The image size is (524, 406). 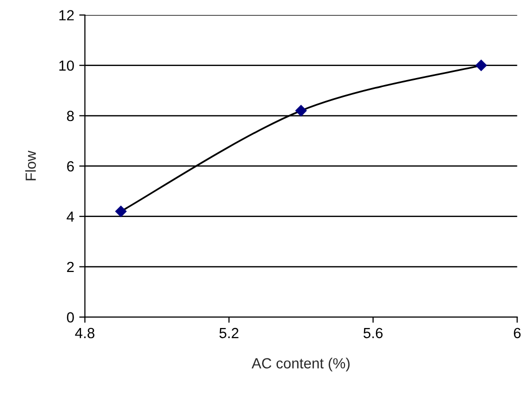 What do you see at coordinates (228, 333) in the screenshot?
I see `x-tick-label: 5.2` at bounding box center [228, 333].